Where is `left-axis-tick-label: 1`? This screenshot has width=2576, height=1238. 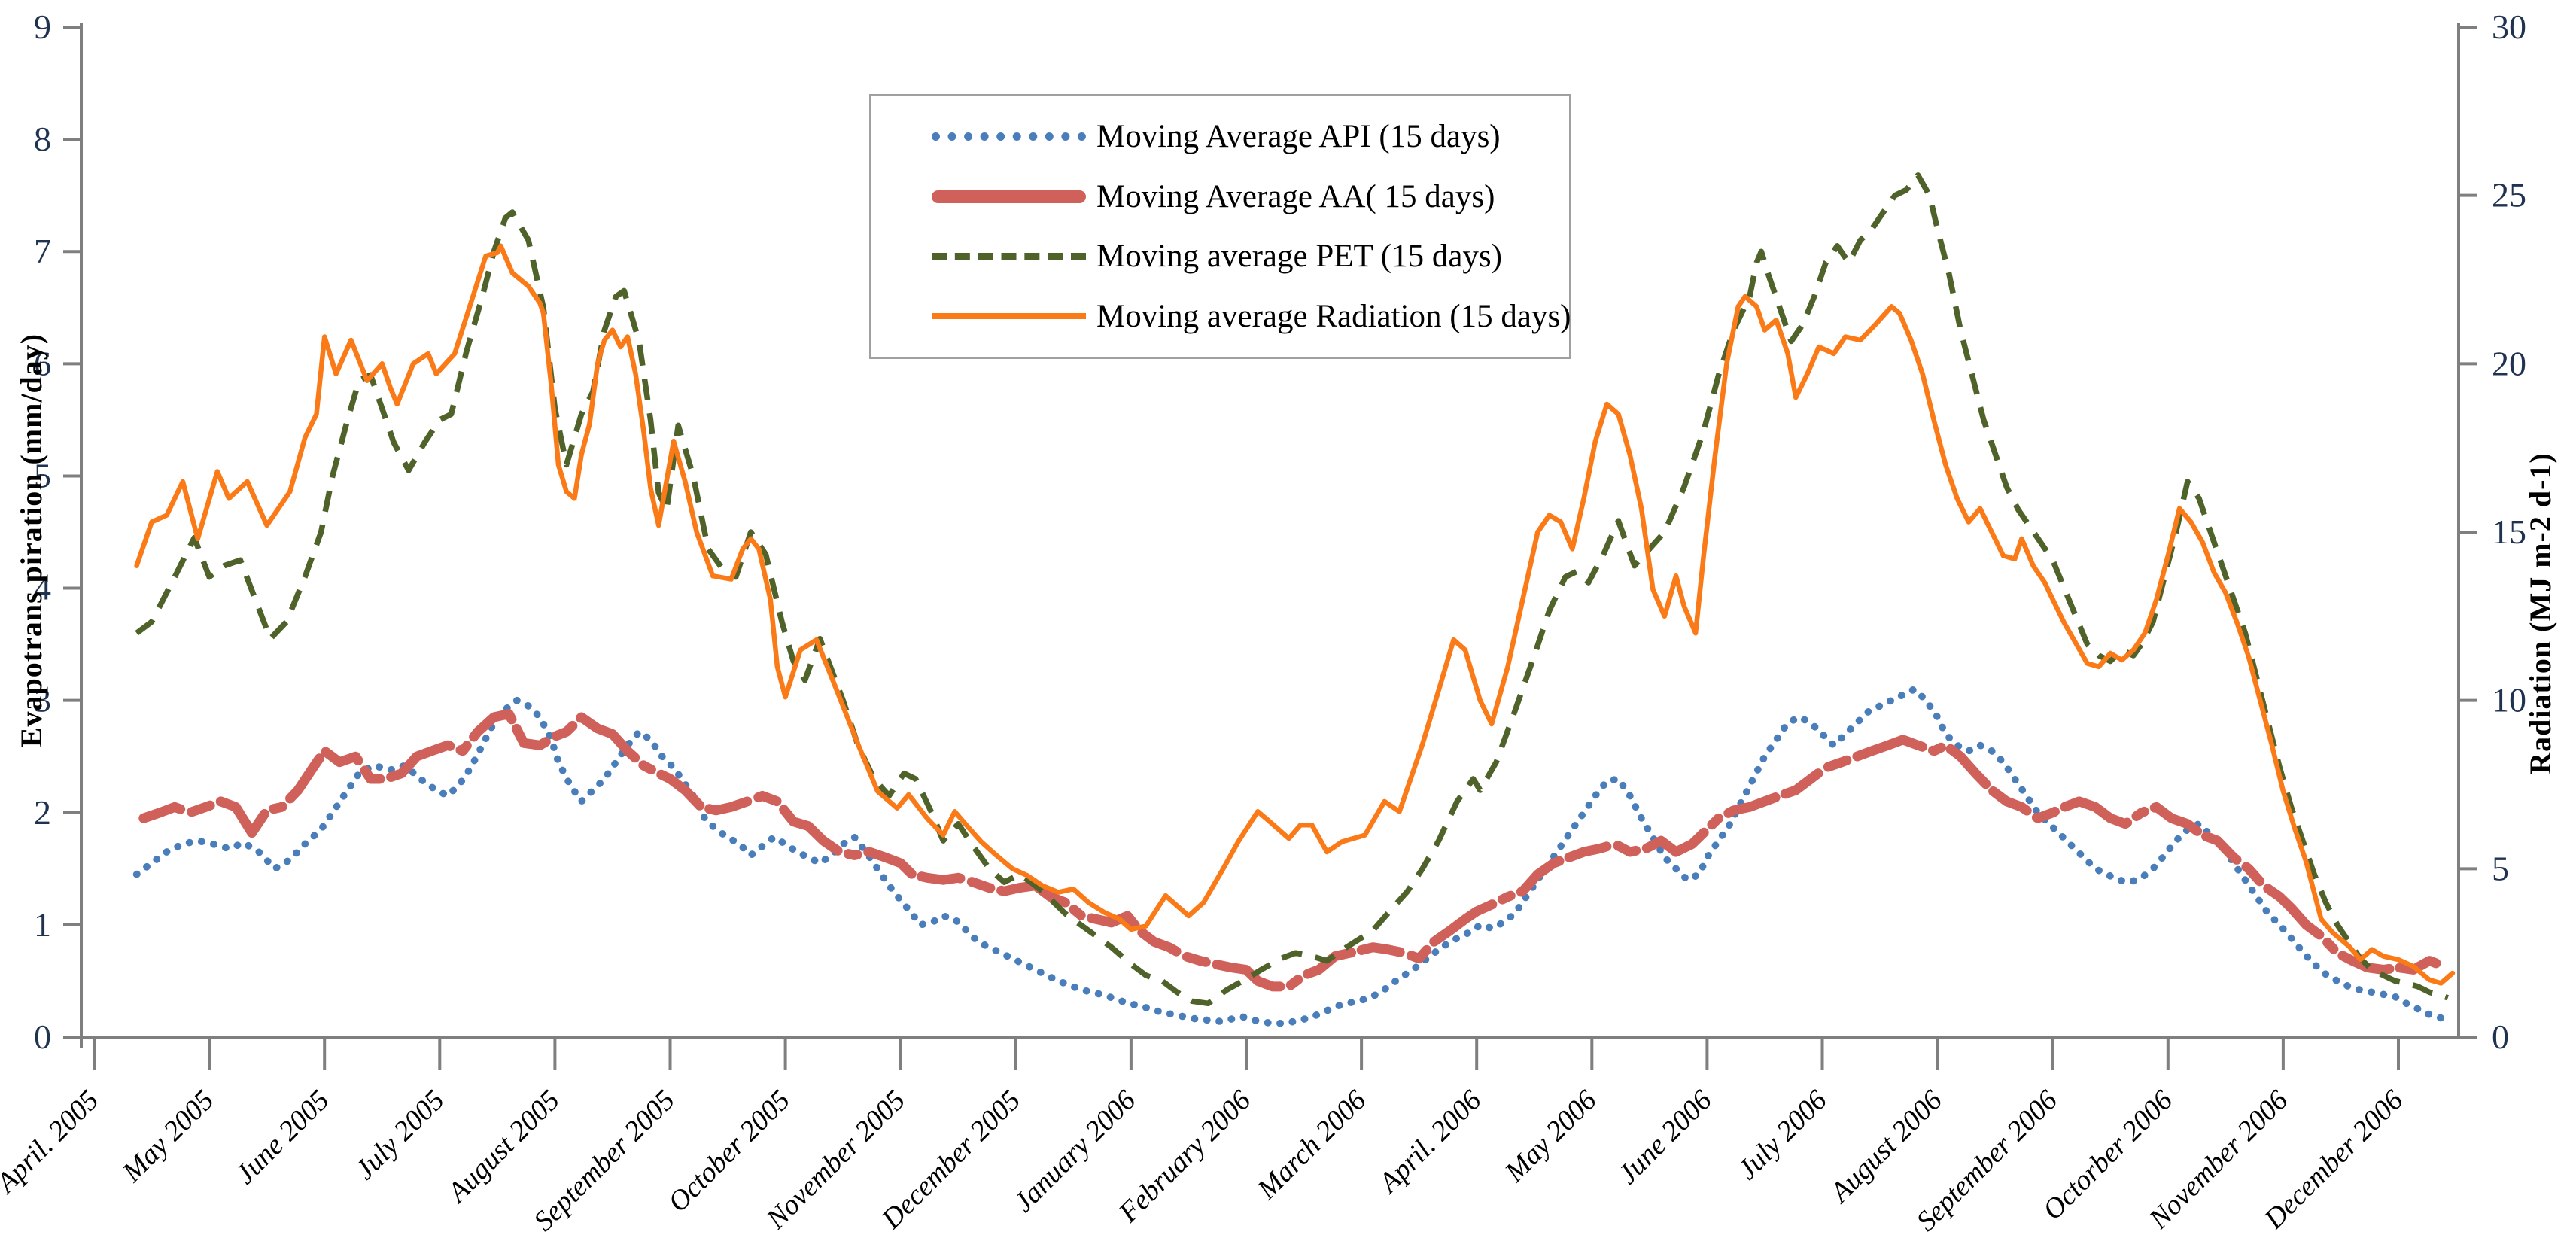 left-axis-tick-label: 1 is located at coordinates (42, 924).